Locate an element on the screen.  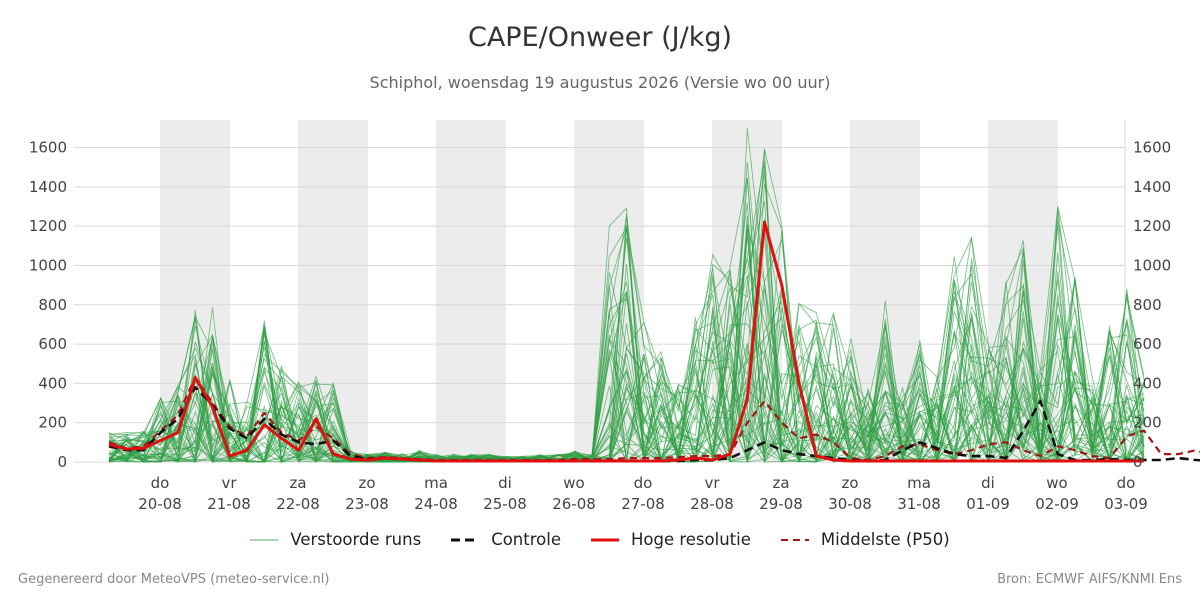
legend-item-highres: Hoge resolutie is located at coordinates (670, 539).